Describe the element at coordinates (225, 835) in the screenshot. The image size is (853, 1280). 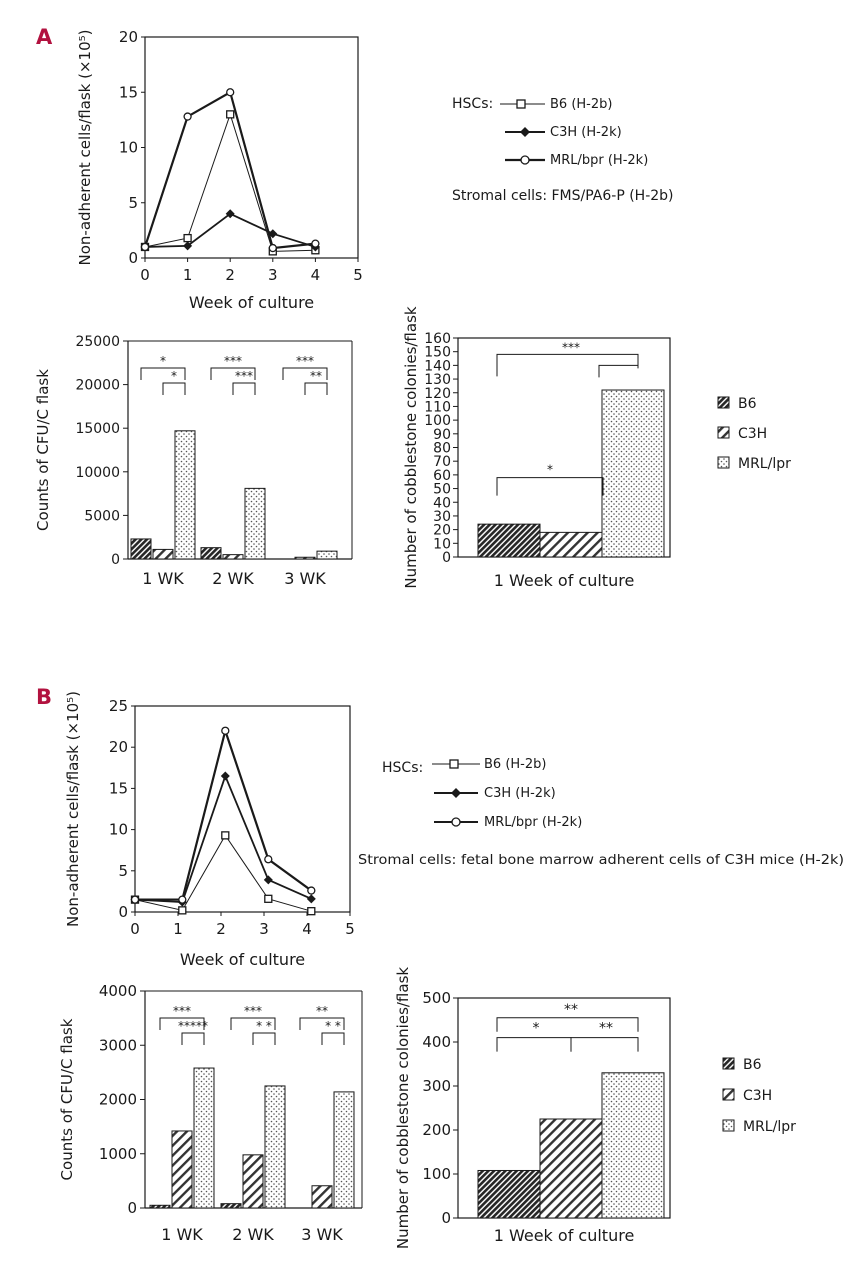
I see `data-point-square` at that location.